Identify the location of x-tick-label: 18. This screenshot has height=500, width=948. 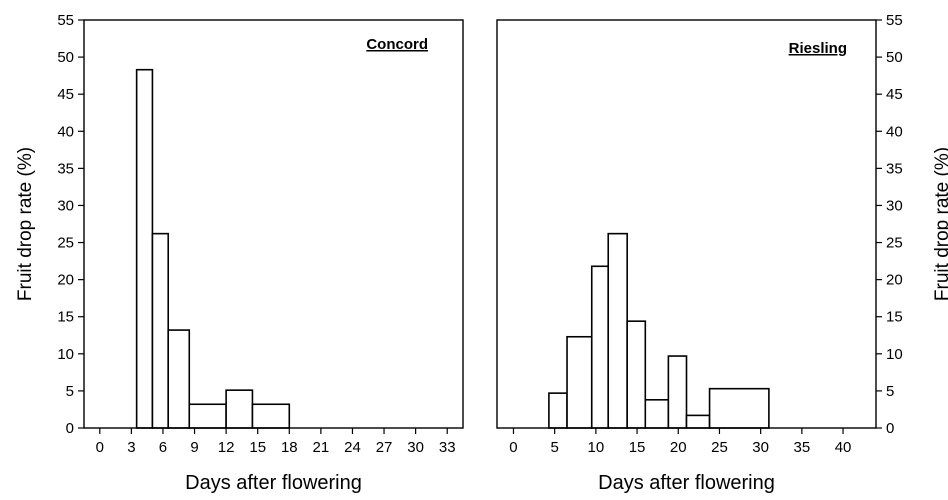
(289, 447).